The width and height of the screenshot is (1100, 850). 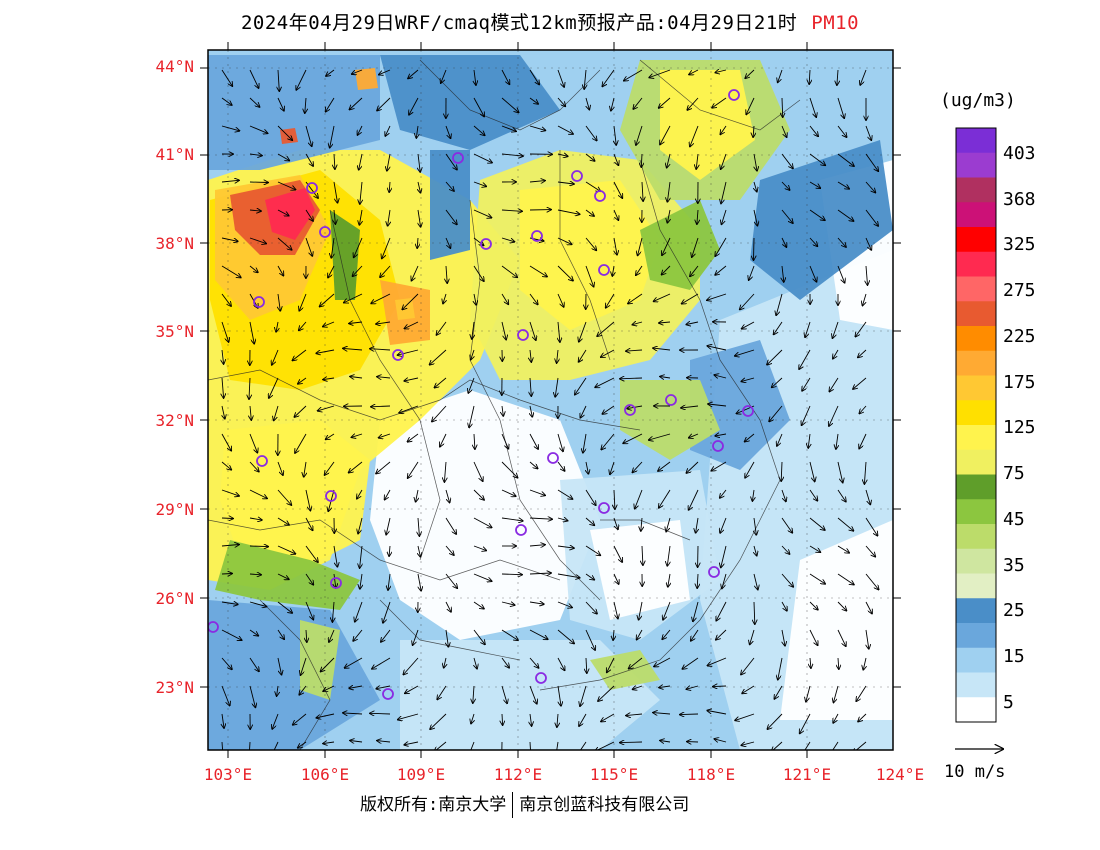 I want to click on pollutant-label: PM10, so click(x=835, y=23).